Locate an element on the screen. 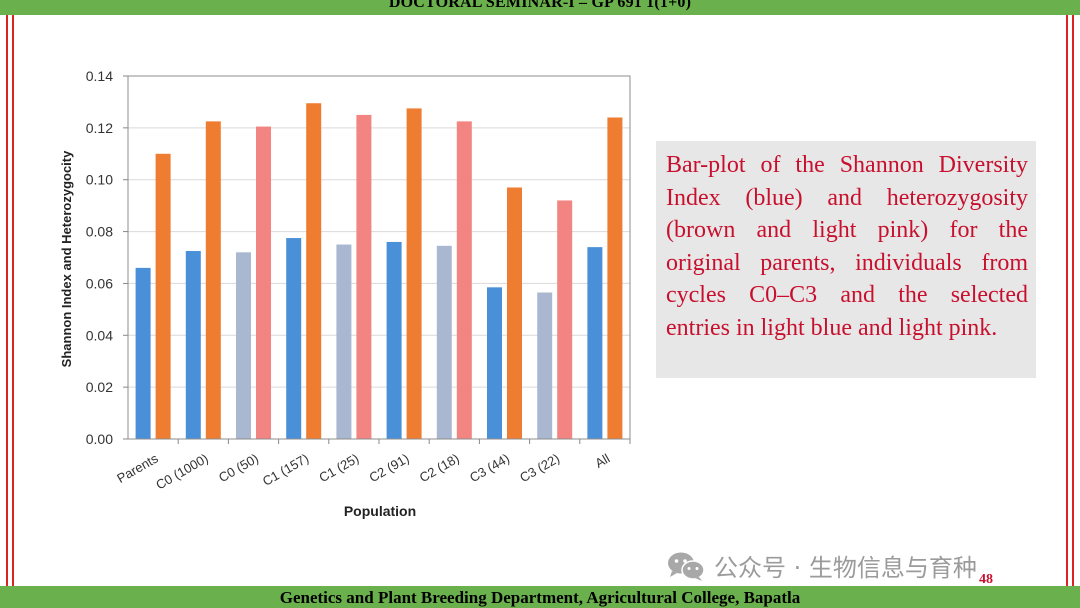 This screenshot has height=608, width=1080. x-tick-label: C3 (44) is located at coordinates (489, 468).